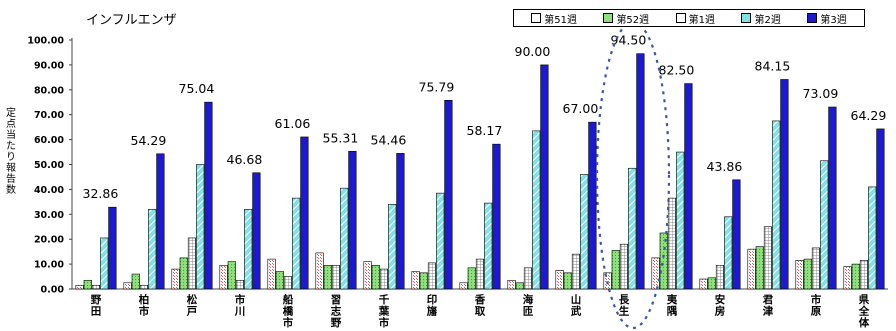  I want to click on legend-label-w1: 第1週, so click(702, 20).